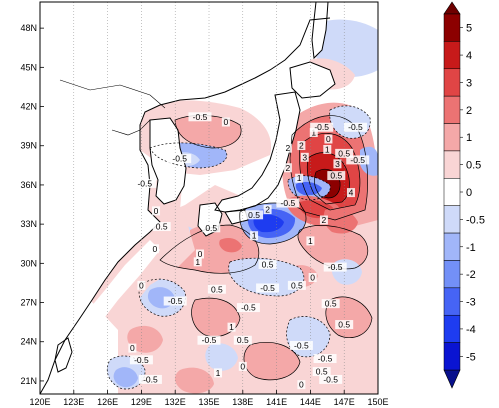 Image resolution: width=499 pixels, height=408 pixels. Describe the element at coordinates (469, 111) in the screenshot. I see `colorbar-label: 2` at that location.